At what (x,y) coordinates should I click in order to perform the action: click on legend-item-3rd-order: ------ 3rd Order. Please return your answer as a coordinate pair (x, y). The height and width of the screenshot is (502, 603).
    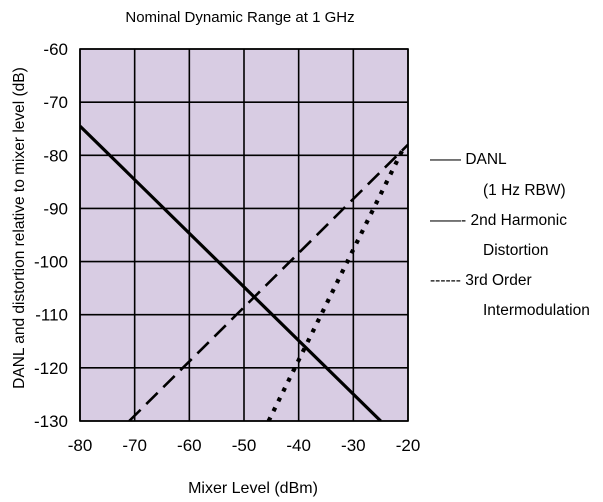
    Looking at the image, I should click on (481, 281).